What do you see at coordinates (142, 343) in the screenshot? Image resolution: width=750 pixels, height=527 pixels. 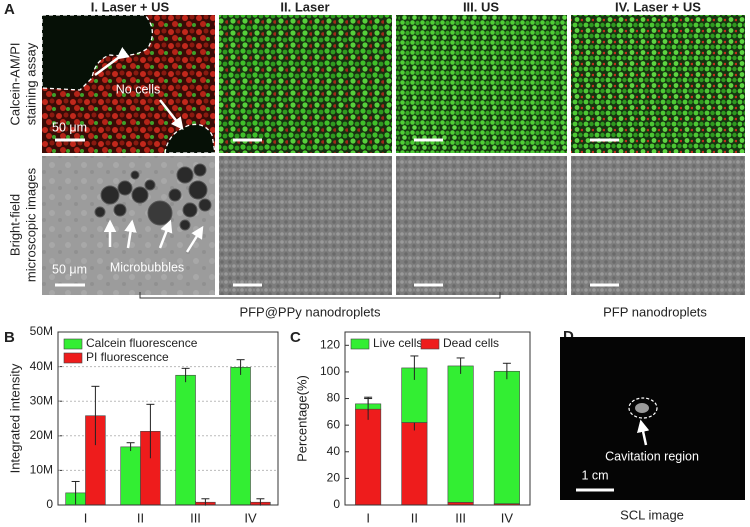 I see `legend-label: Calcein fluorescence` at bounding box center [142, 343].